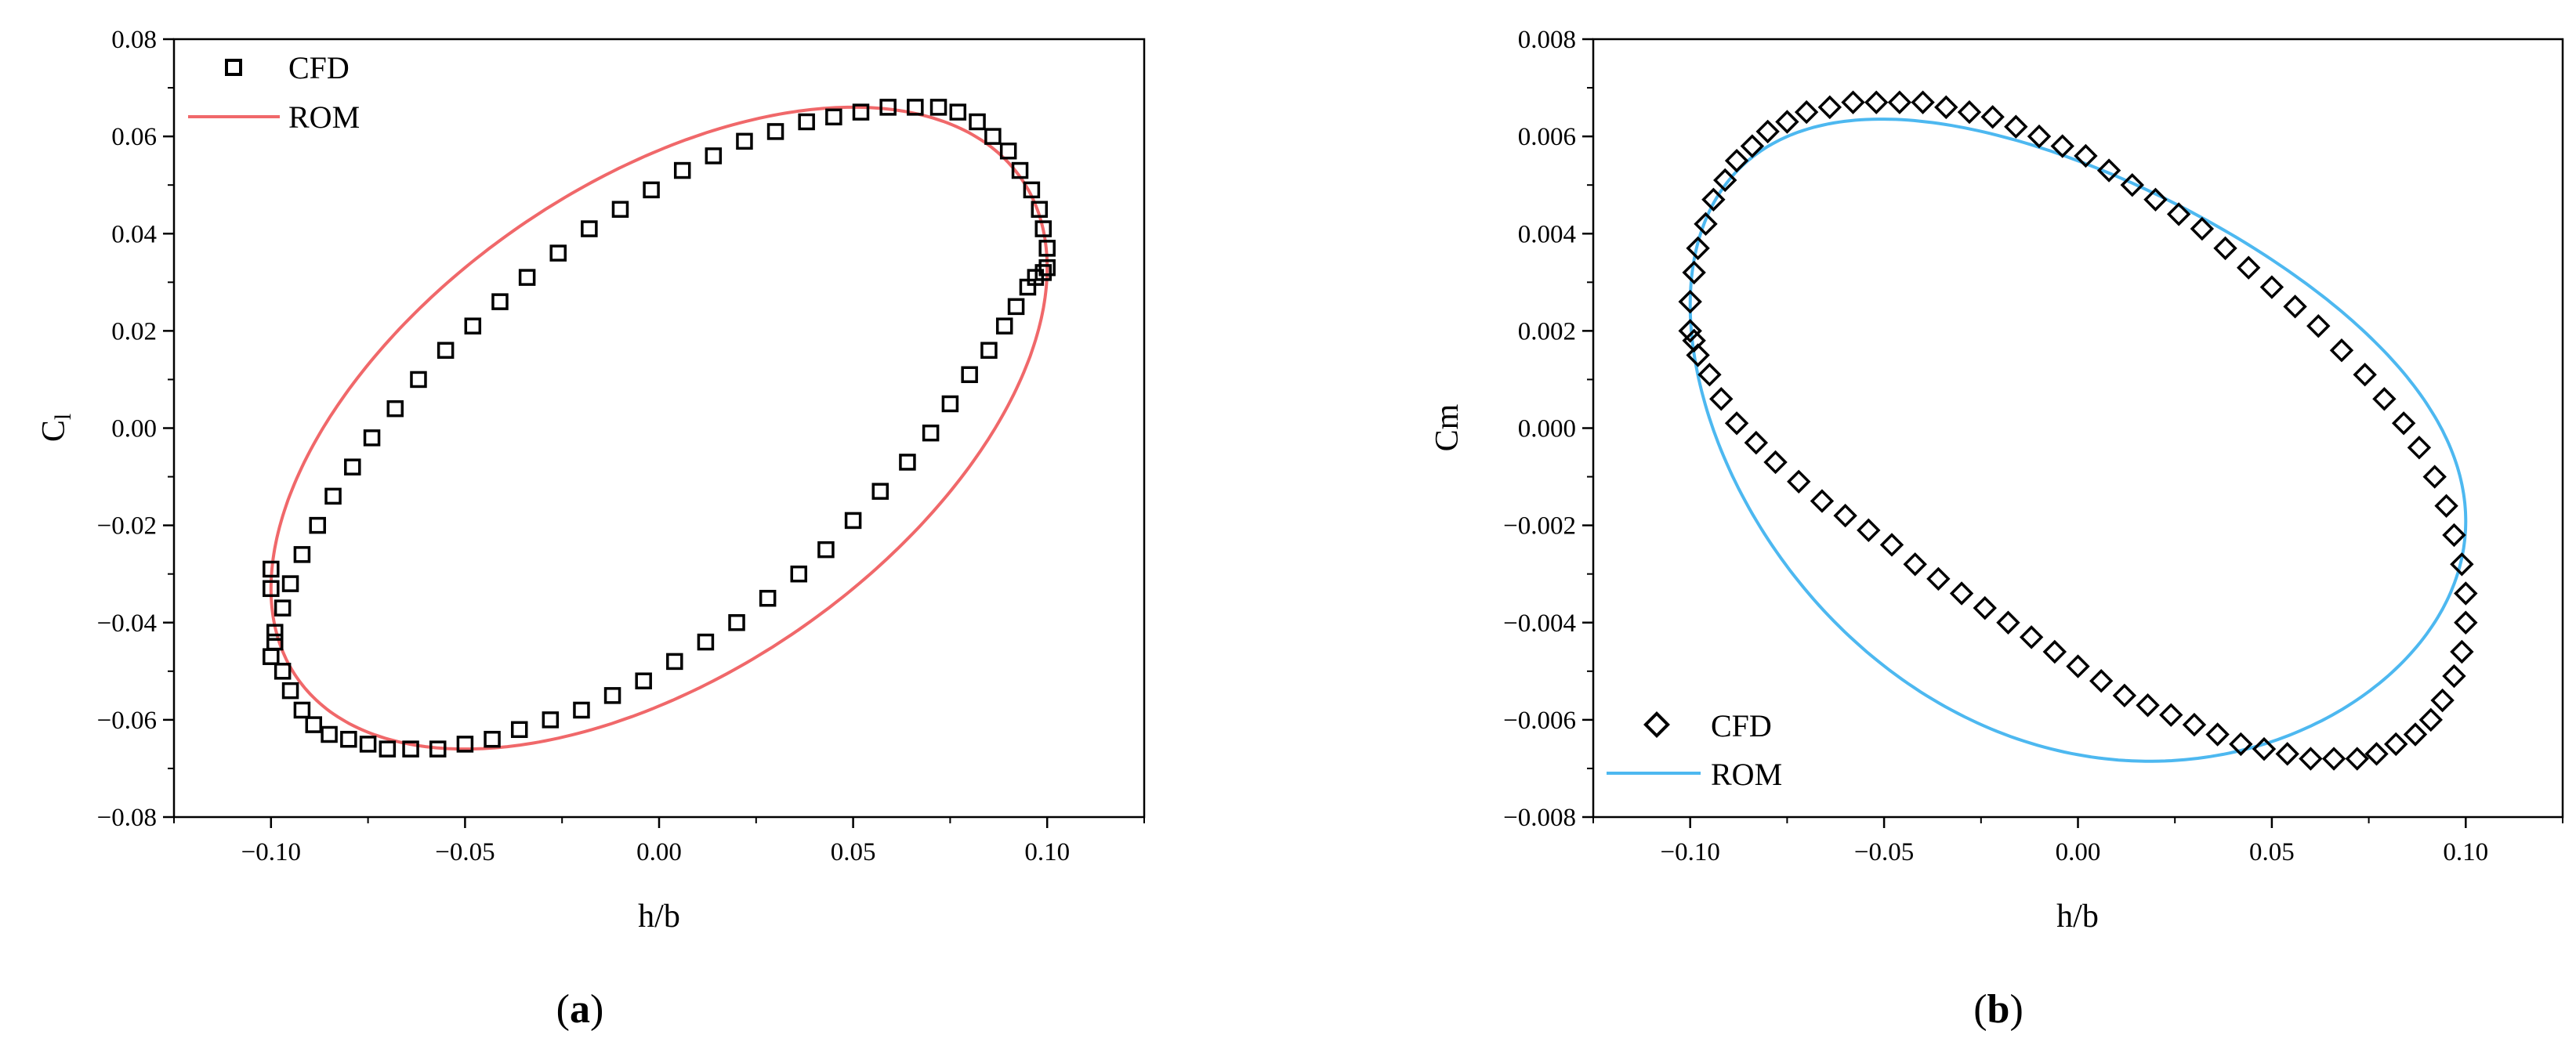 This screenshot has width=2576, height=1056. Describe the element at coordinates (1547, 429) in the screenshot. I see `y-tick-label: 0.000` at that location.